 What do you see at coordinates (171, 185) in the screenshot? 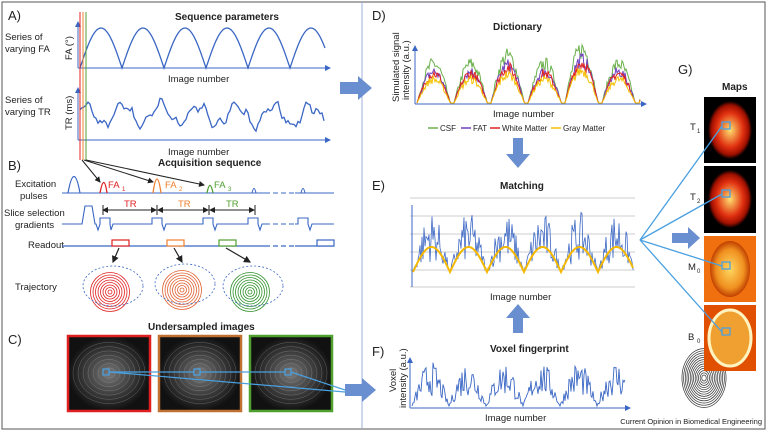
I see `fa2-label: FA` at bounding box center [171, 185].